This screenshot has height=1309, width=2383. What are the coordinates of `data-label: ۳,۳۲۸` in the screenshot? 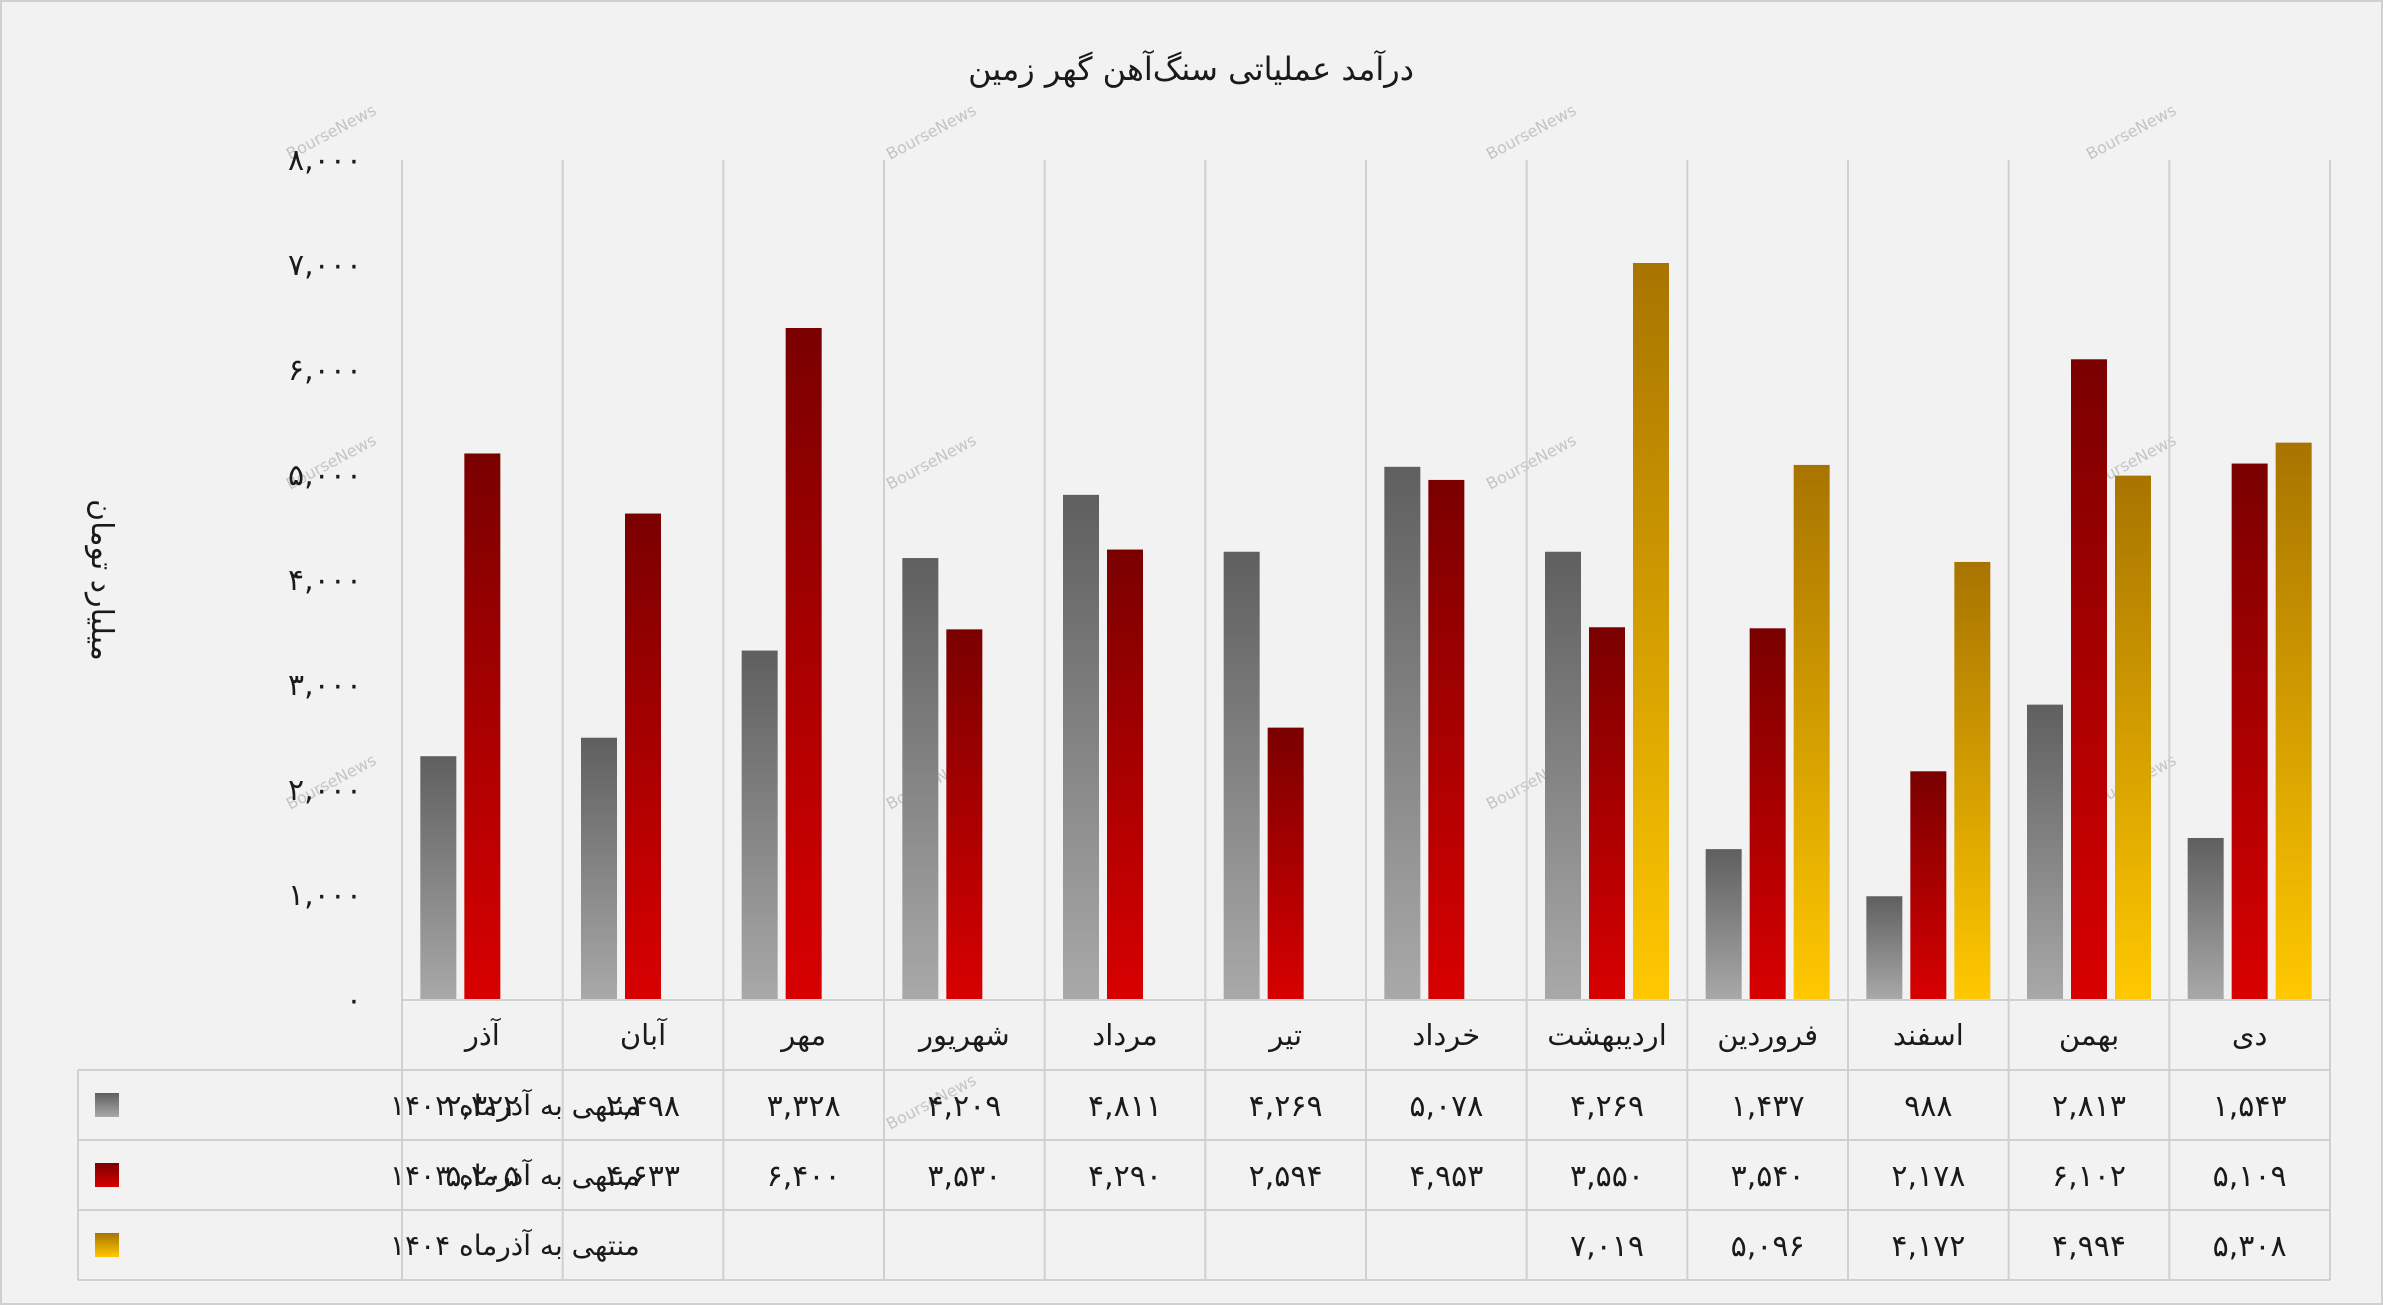 It's located at (804, 1106).